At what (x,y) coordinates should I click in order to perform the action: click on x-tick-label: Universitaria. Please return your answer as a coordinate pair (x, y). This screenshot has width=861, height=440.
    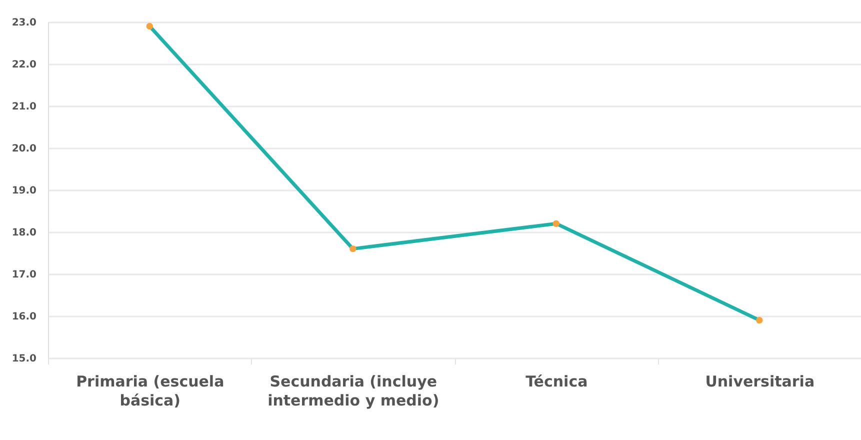
    Looking at the image, I should click on (760, 381).